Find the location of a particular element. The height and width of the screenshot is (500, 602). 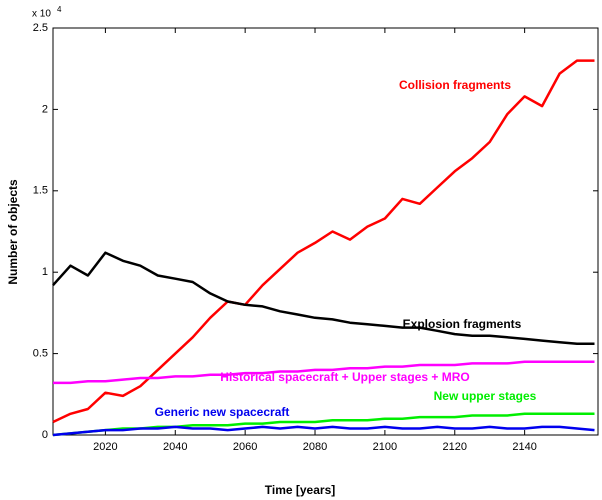

series-label: Generic new spacecraft is located at coordinates (222, 412).